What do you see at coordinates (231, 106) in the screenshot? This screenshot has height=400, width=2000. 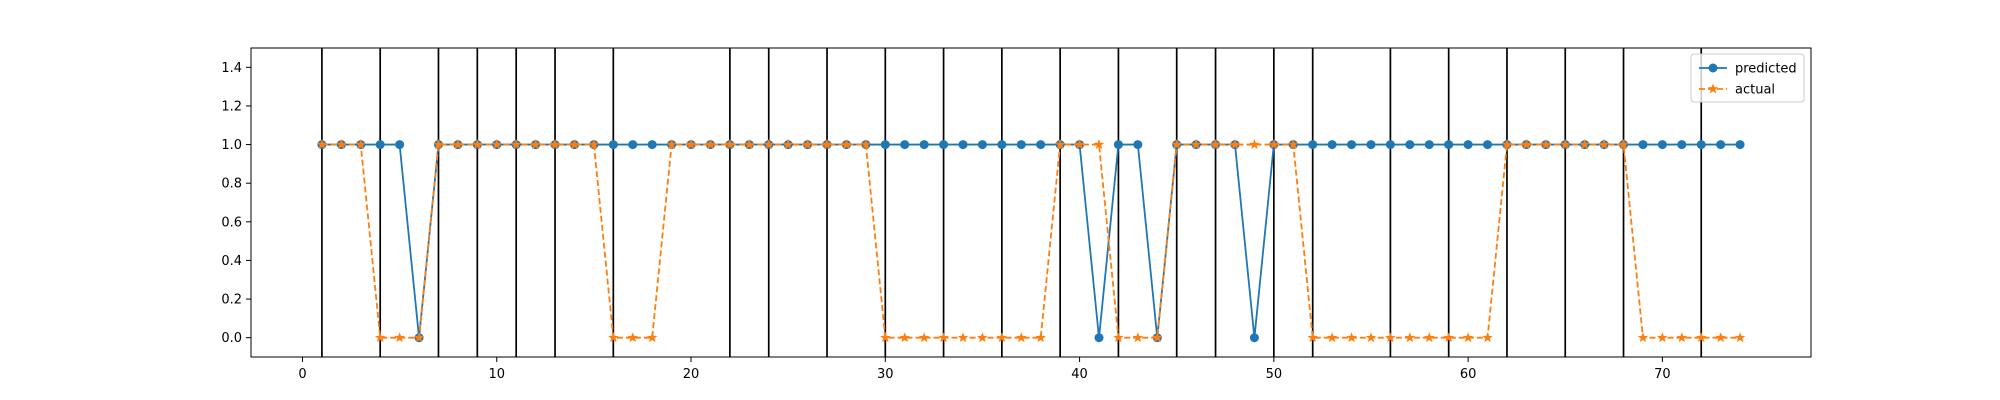 I see `y-tick-label: 1.2` at bounding box center [231, 106].